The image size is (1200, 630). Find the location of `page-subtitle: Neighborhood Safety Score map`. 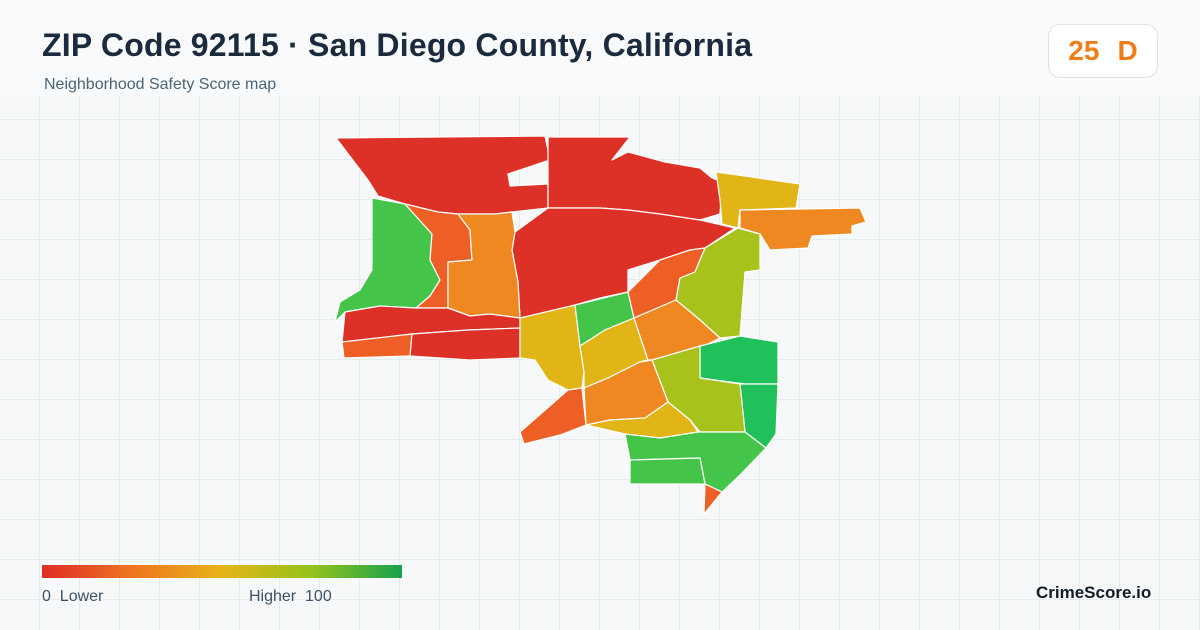

page-subtitle: Neighborhood Safety Score map is located at coordinates (160, 84).